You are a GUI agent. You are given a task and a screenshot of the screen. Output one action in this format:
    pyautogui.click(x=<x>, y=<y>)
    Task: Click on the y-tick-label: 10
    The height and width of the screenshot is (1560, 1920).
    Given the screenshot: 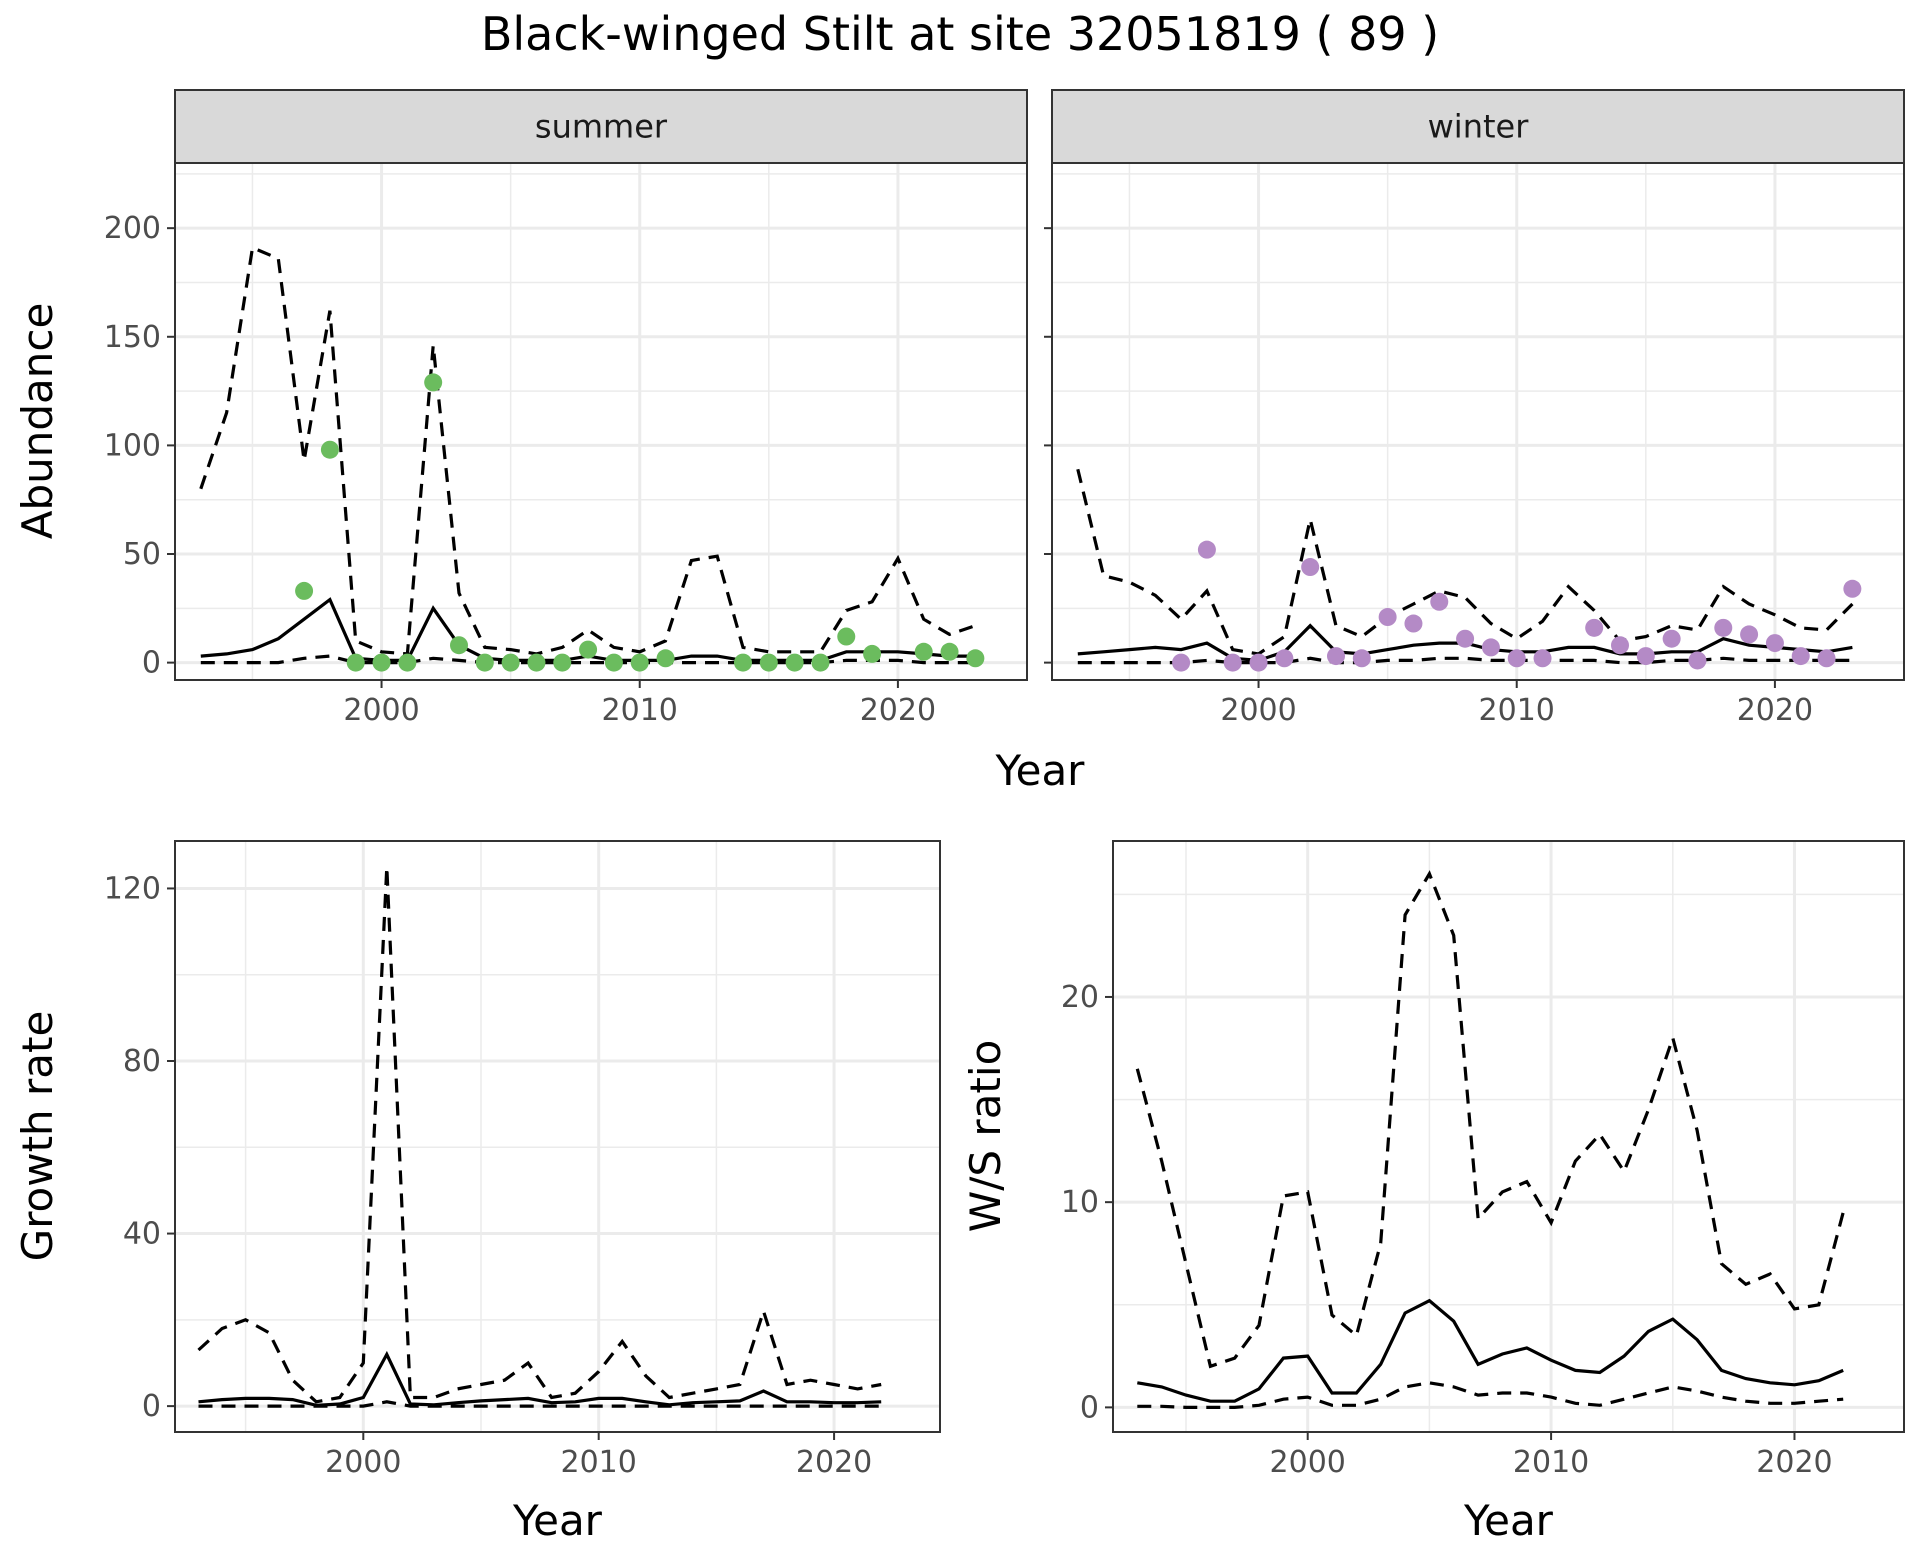 What is the action you would take?
    pyautogui.click(x=1080, y=1202)
    